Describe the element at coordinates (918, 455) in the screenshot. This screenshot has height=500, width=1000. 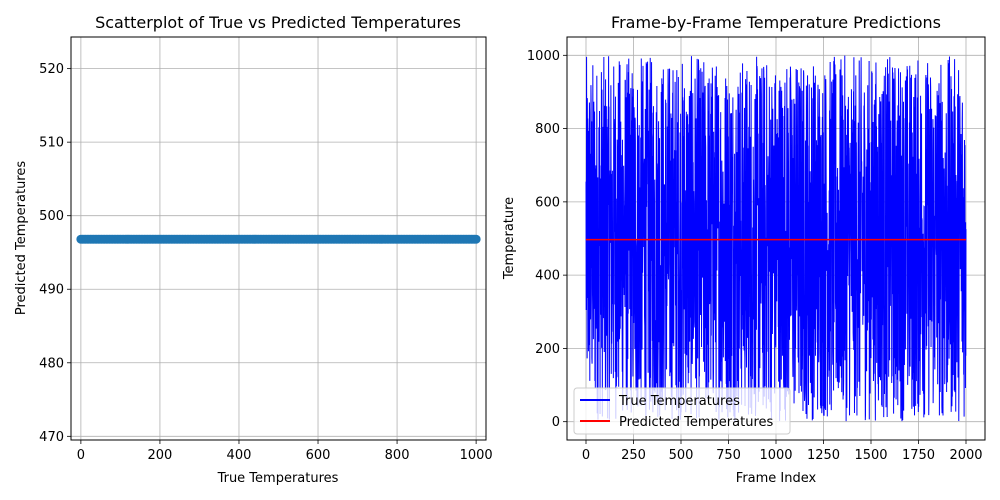
I see `line-xtick-label: 1750` at that location.